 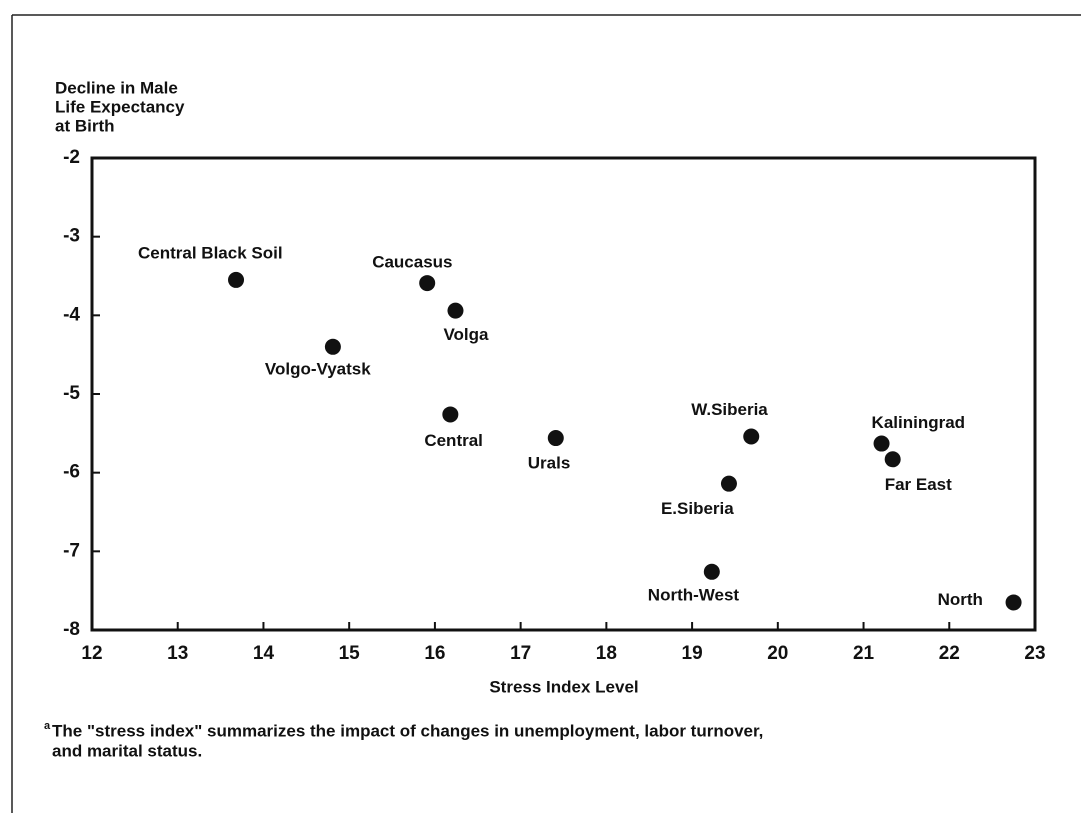 What do you see at coordinates (71, 314) in the screenshot?
I see `y-tick-label: -4` at bounding box center [71, 314].